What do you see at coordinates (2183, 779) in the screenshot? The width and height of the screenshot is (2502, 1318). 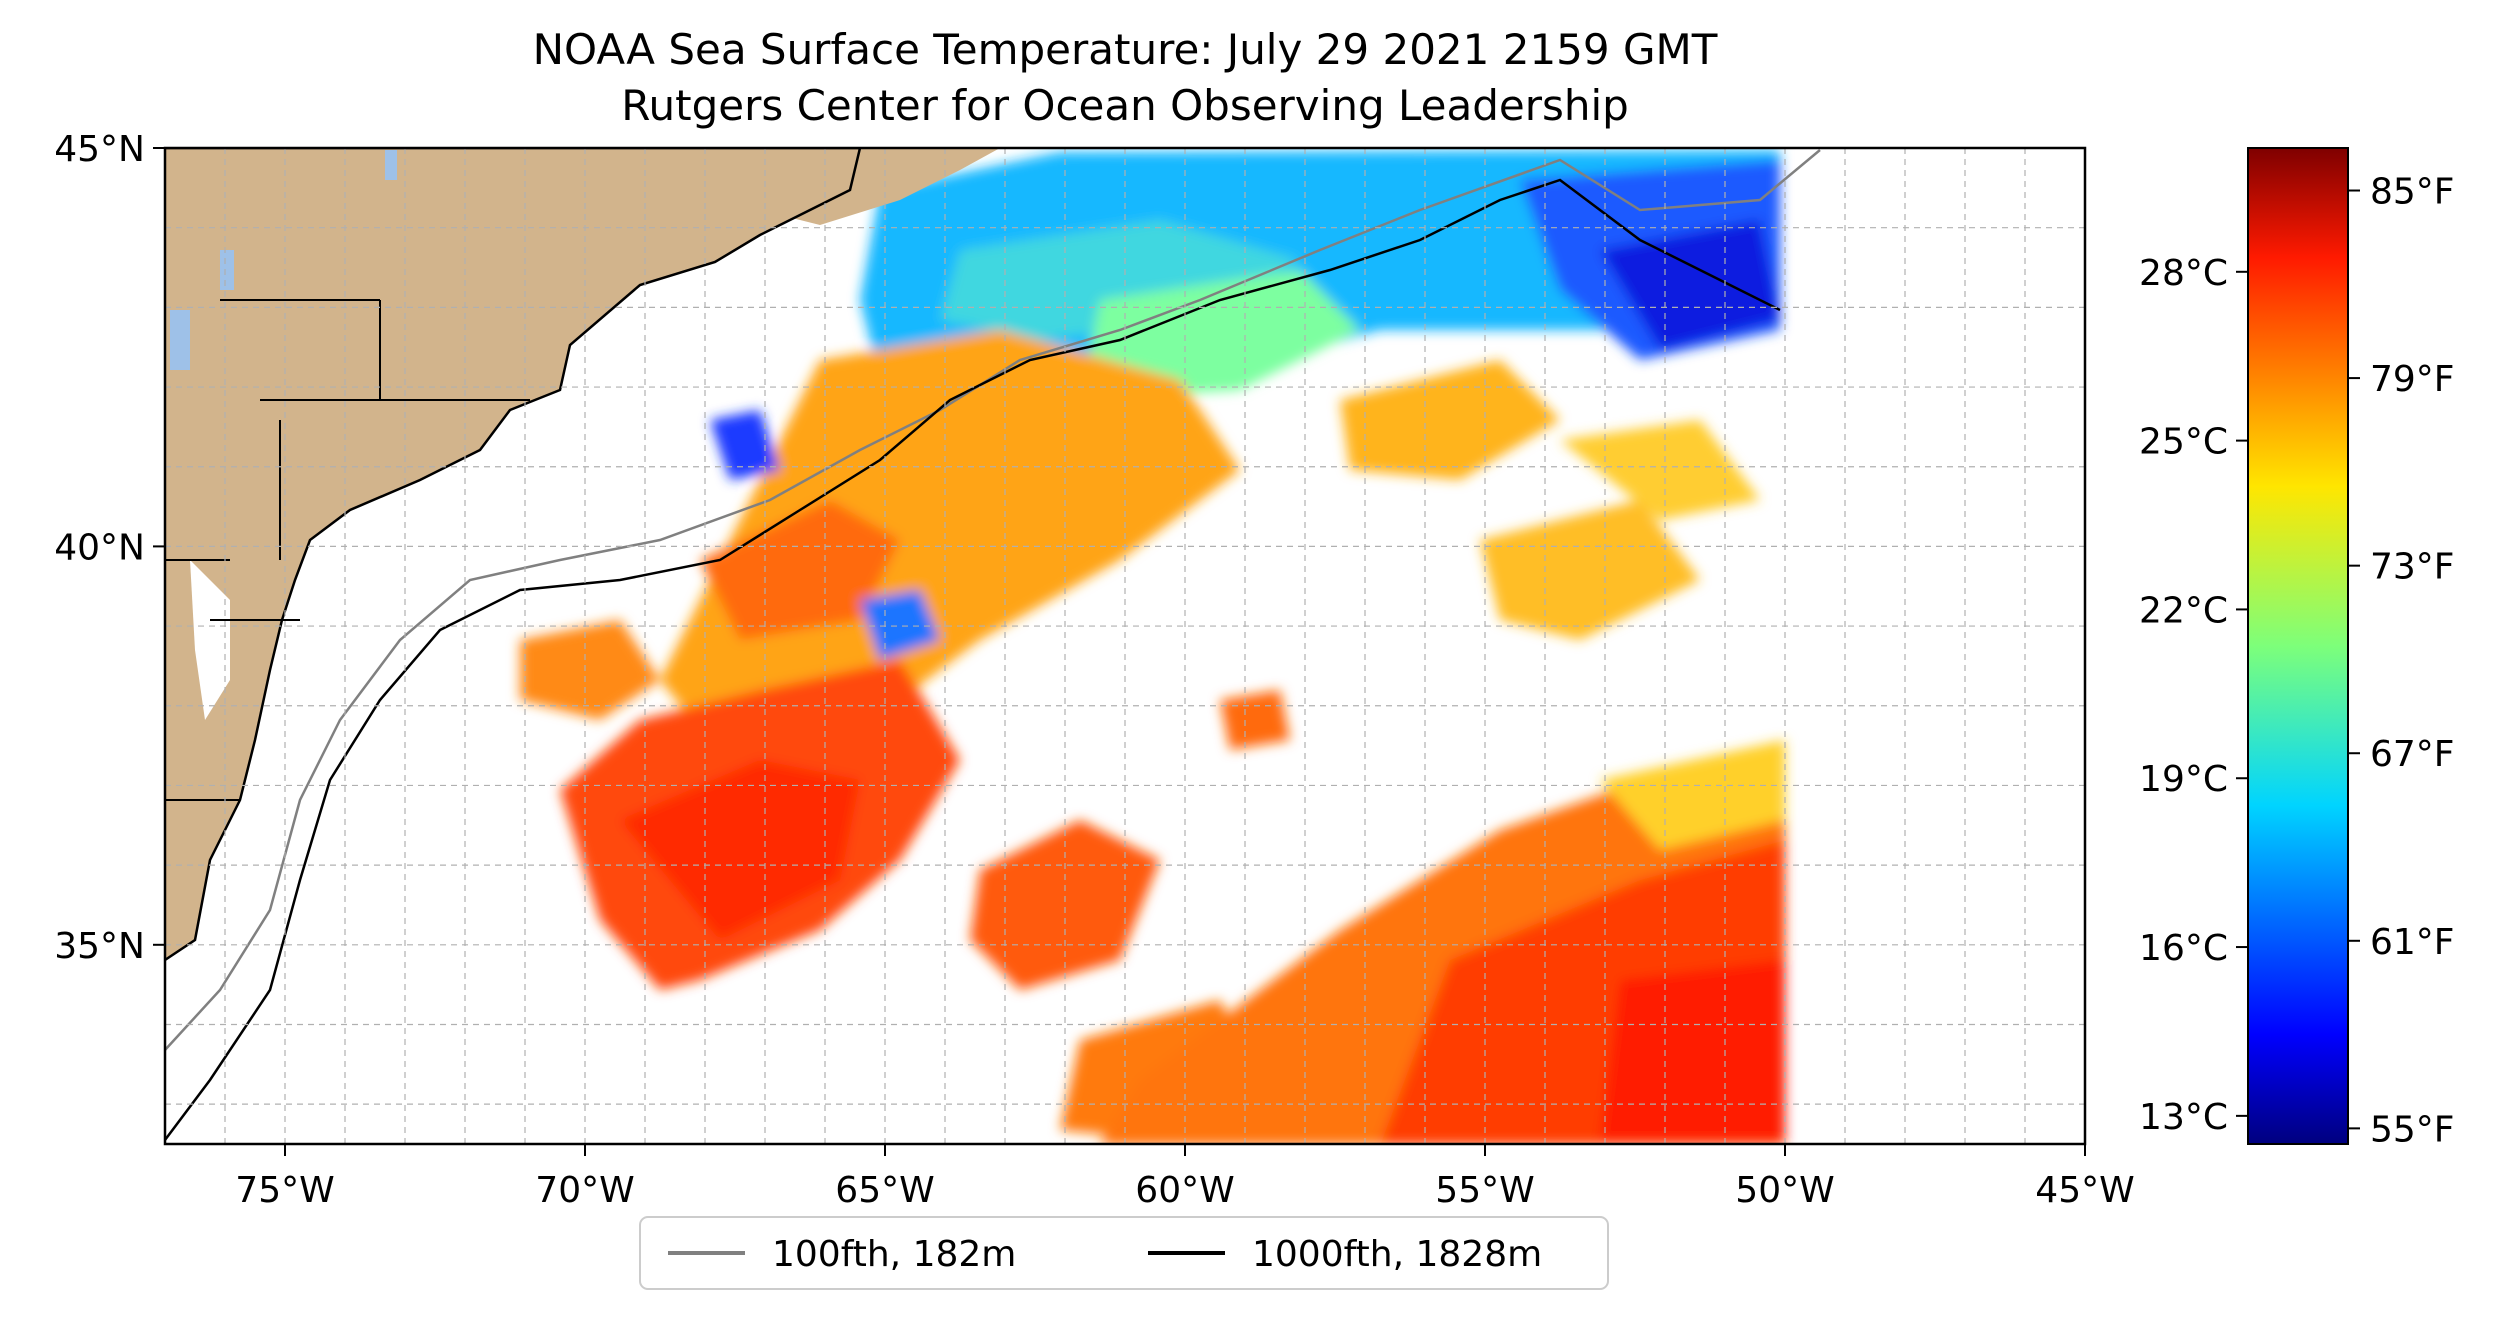 I see `celsius-tick-label: 19°C` at bounding box center [2183, 779].